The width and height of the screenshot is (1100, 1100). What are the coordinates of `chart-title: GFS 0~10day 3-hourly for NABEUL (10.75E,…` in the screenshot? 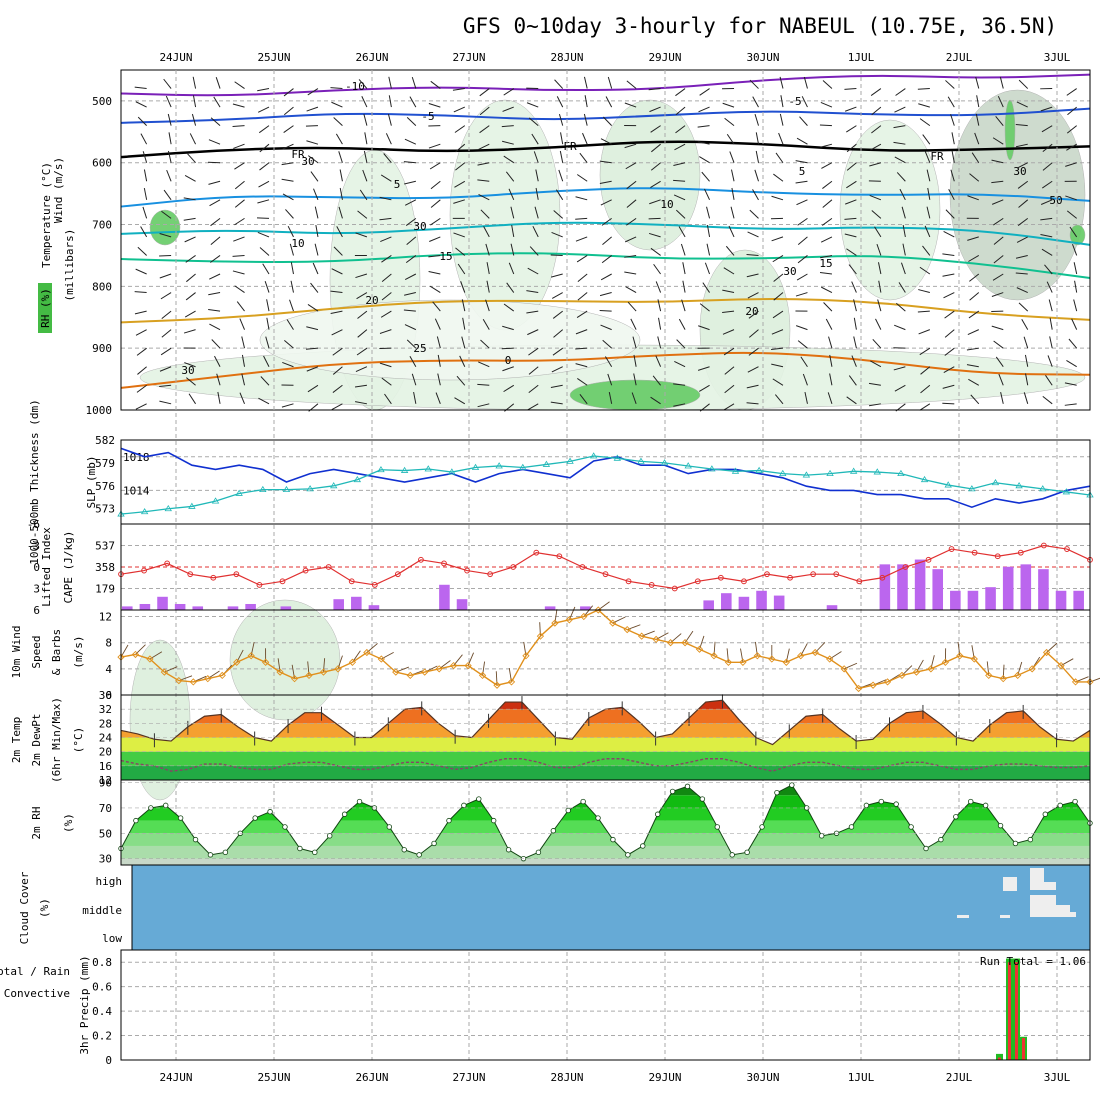 It's located at (760, 26).